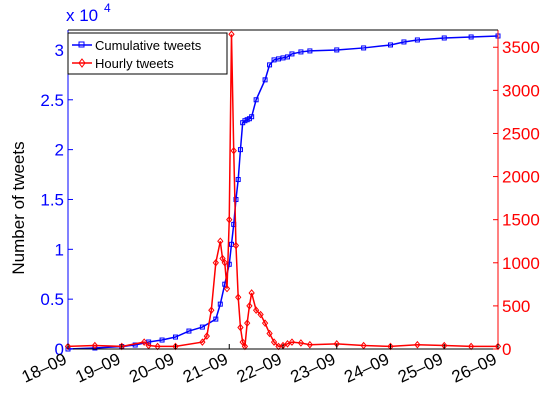  I want to click on legend-item-cumulative: Cumulative tweets, so click(137, 45).